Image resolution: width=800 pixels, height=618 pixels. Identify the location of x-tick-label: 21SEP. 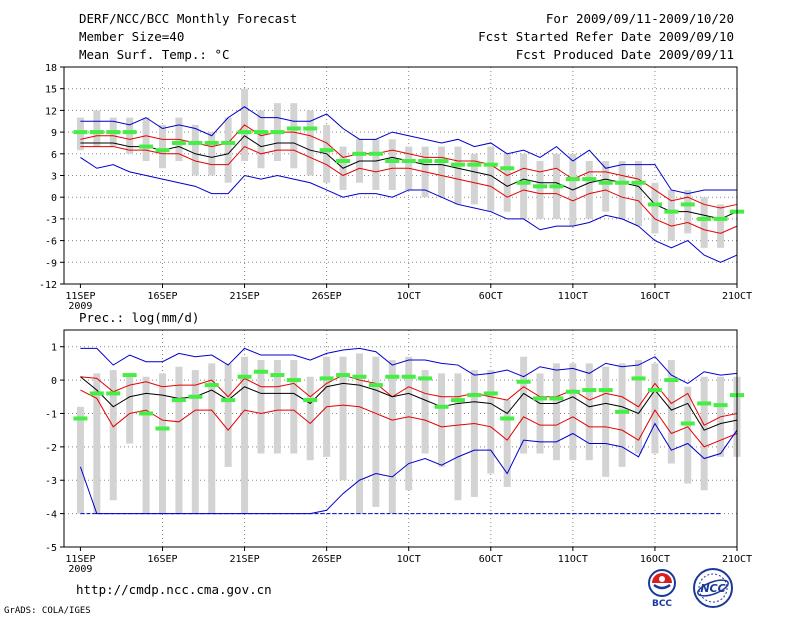
(245, 559).